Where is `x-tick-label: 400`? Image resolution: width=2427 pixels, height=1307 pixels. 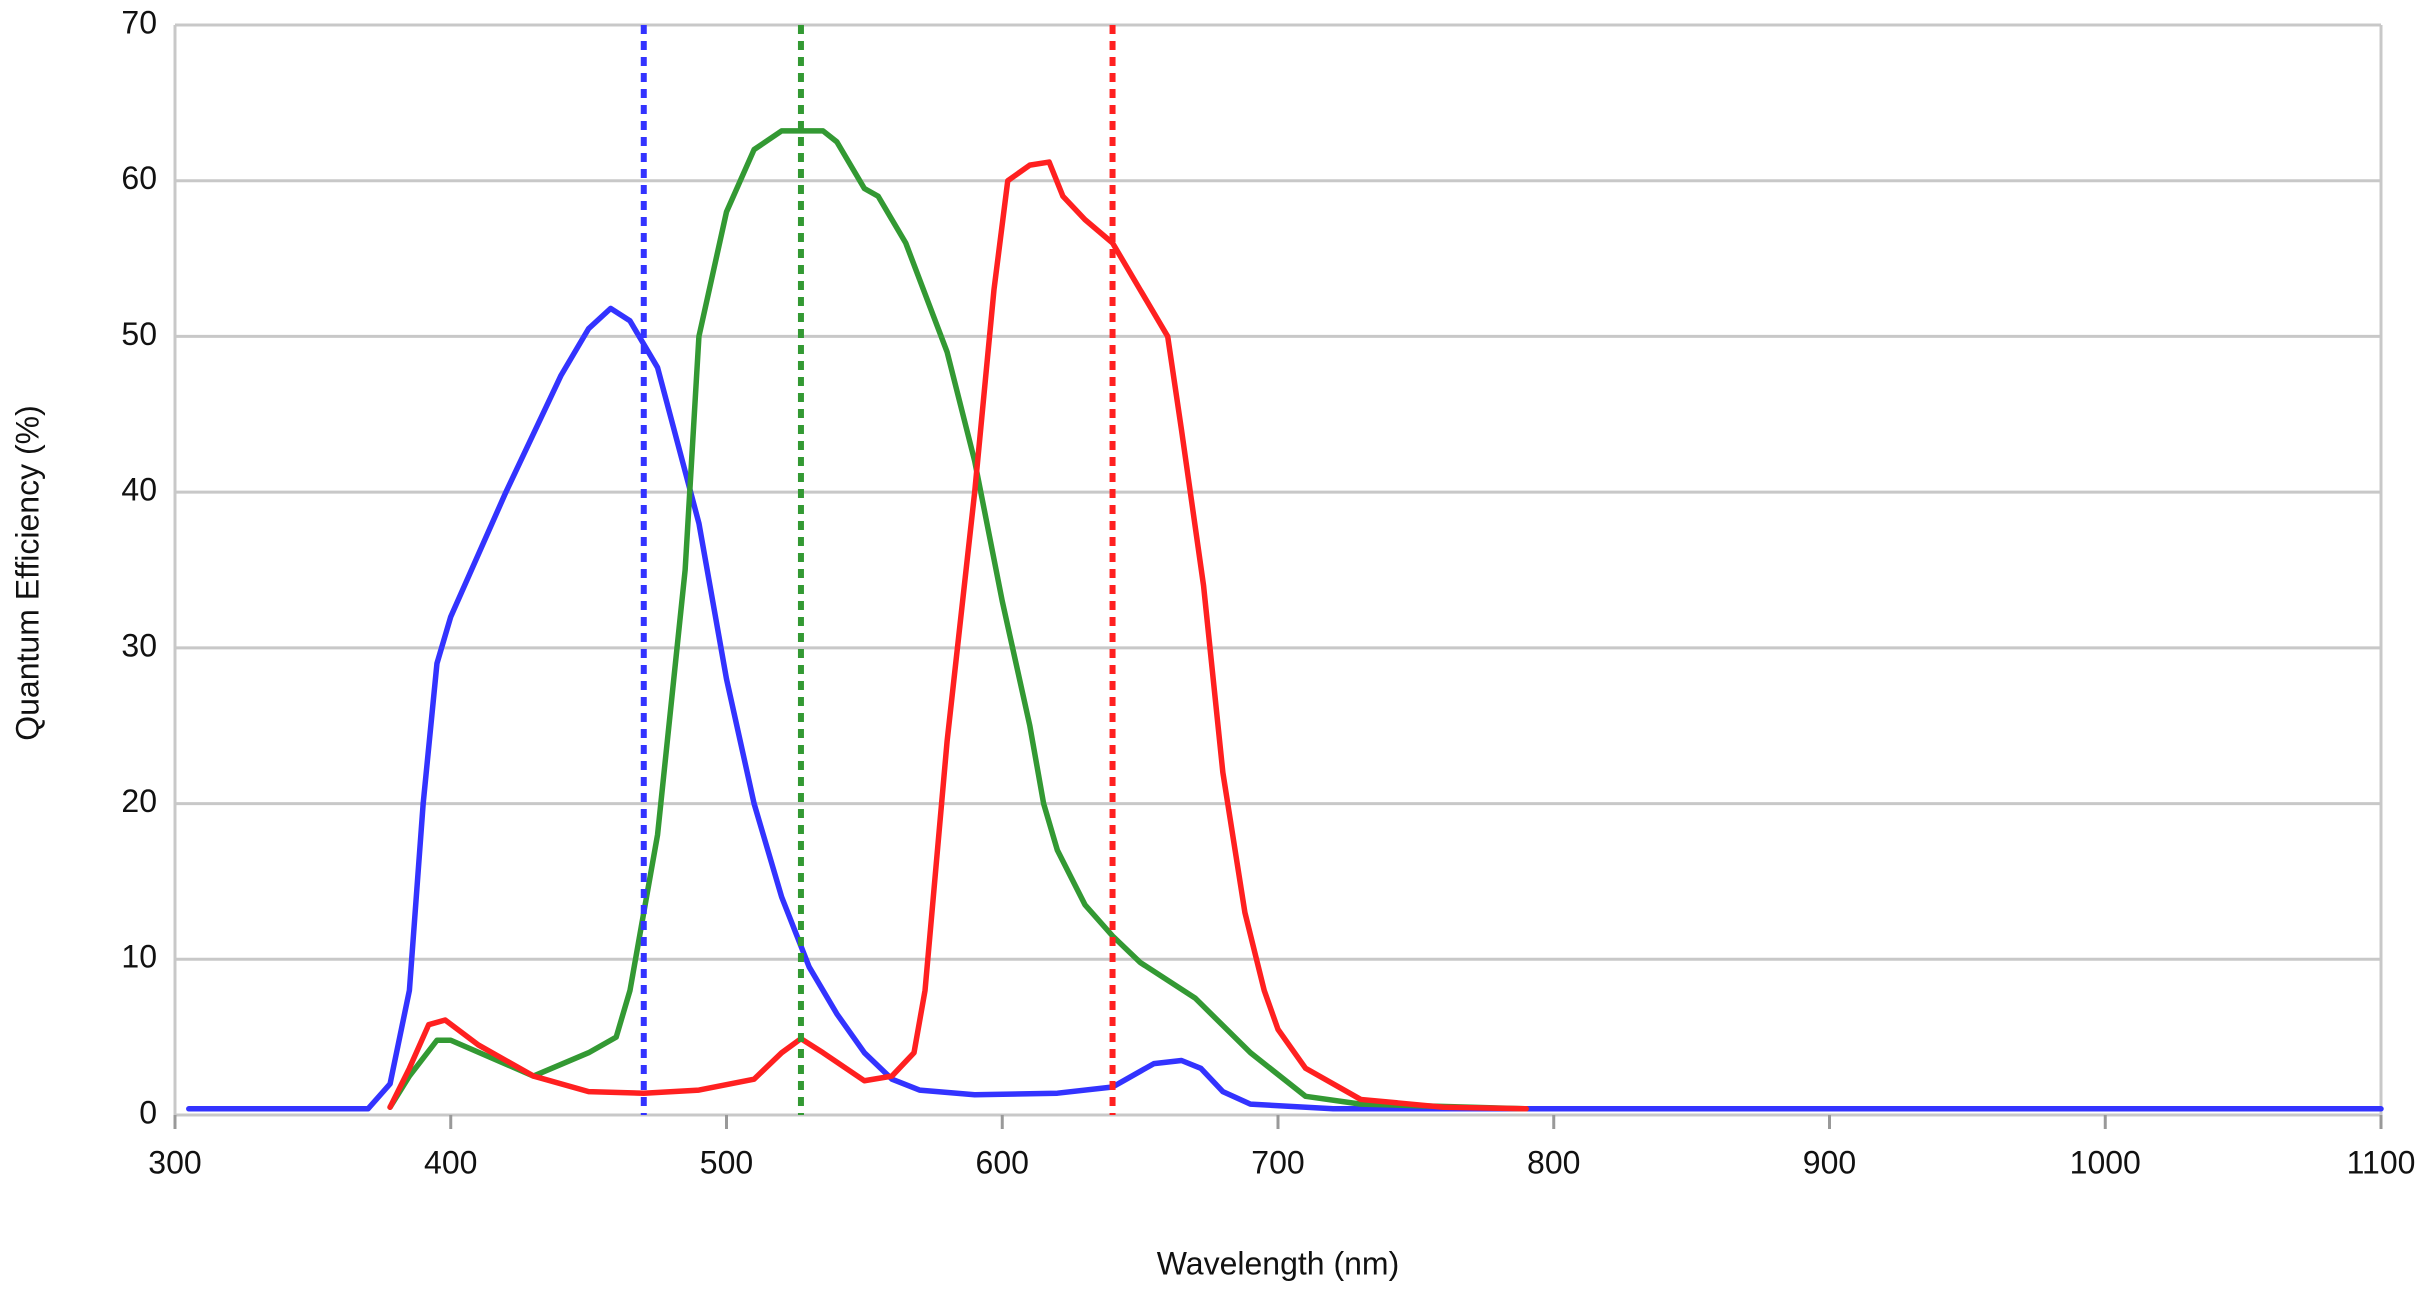
x-tick-label: 400 is located at coordinates (450, 1162).